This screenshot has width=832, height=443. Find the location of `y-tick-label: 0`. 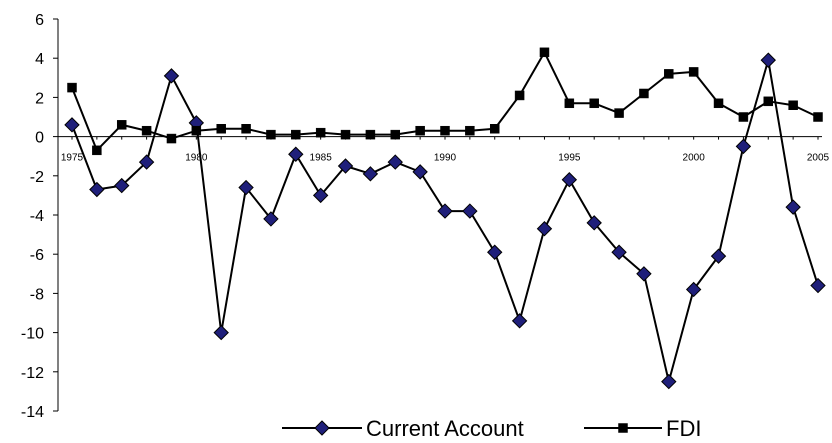

y-tick-label: 0 is located at coordinates (39, 138).